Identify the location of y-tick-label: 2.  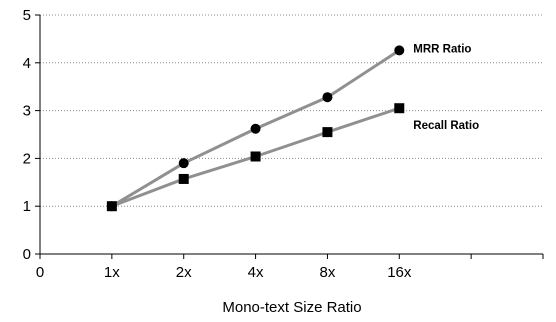
(27, 158).